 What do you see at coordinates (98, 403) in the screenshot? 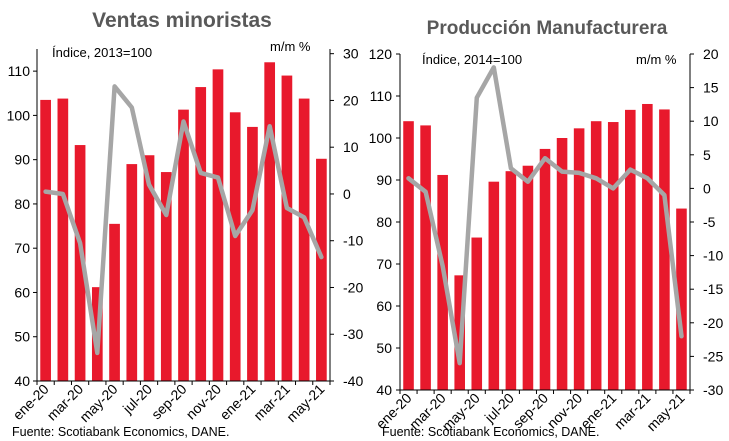
I see `x-tick-label: may-20` at bounding box center [98, 403].